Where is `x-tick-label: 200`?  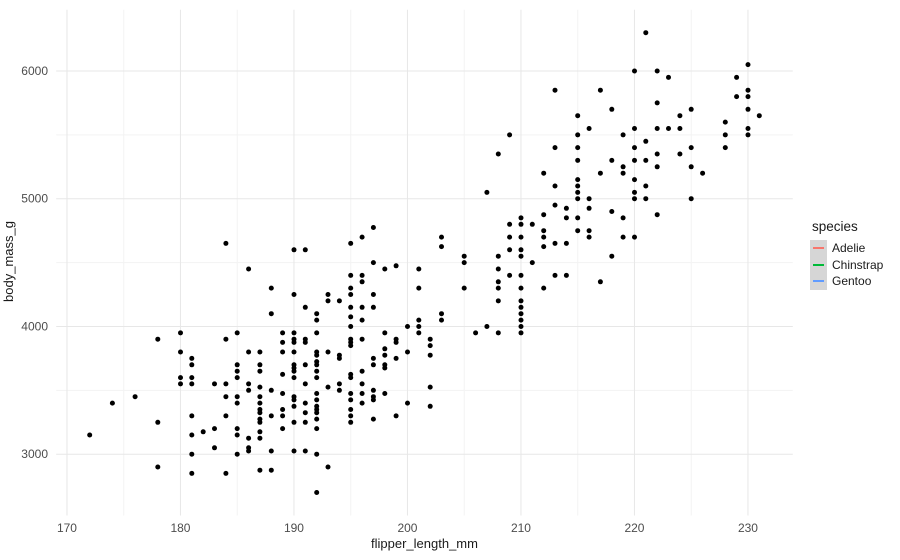
x-tick-label: 200 is located at coordinates (407, 528).